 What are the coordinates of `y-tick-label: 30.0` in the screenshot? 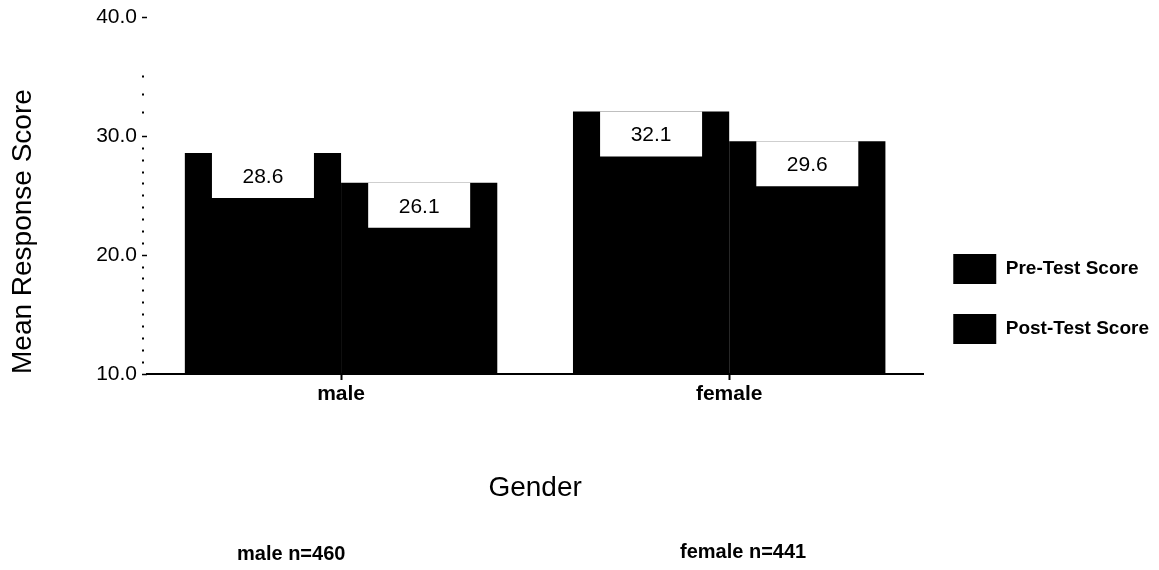 It's located at (116, 135).